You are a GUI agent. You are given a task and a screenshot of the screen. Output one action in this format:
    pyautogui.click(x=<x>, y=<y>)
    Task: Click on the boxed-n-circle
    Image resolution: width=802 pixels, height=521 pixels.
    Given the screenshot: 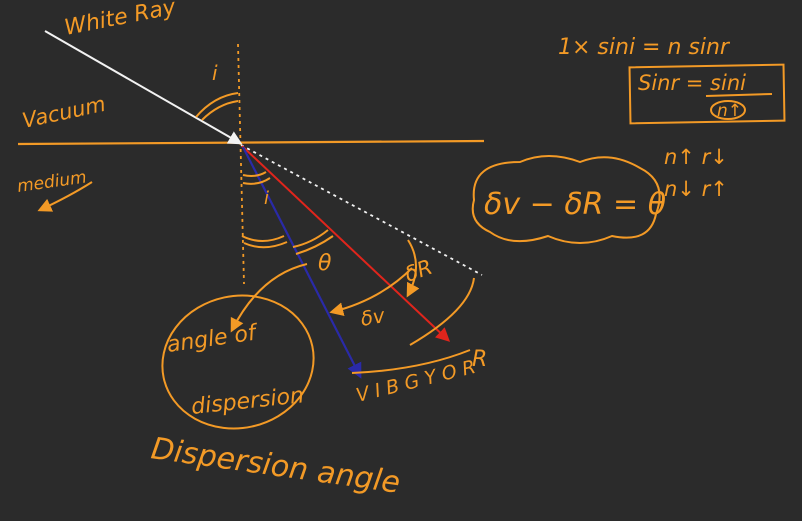 What is the action you would take?
    pyautogui.click(x=728, y=110)
    